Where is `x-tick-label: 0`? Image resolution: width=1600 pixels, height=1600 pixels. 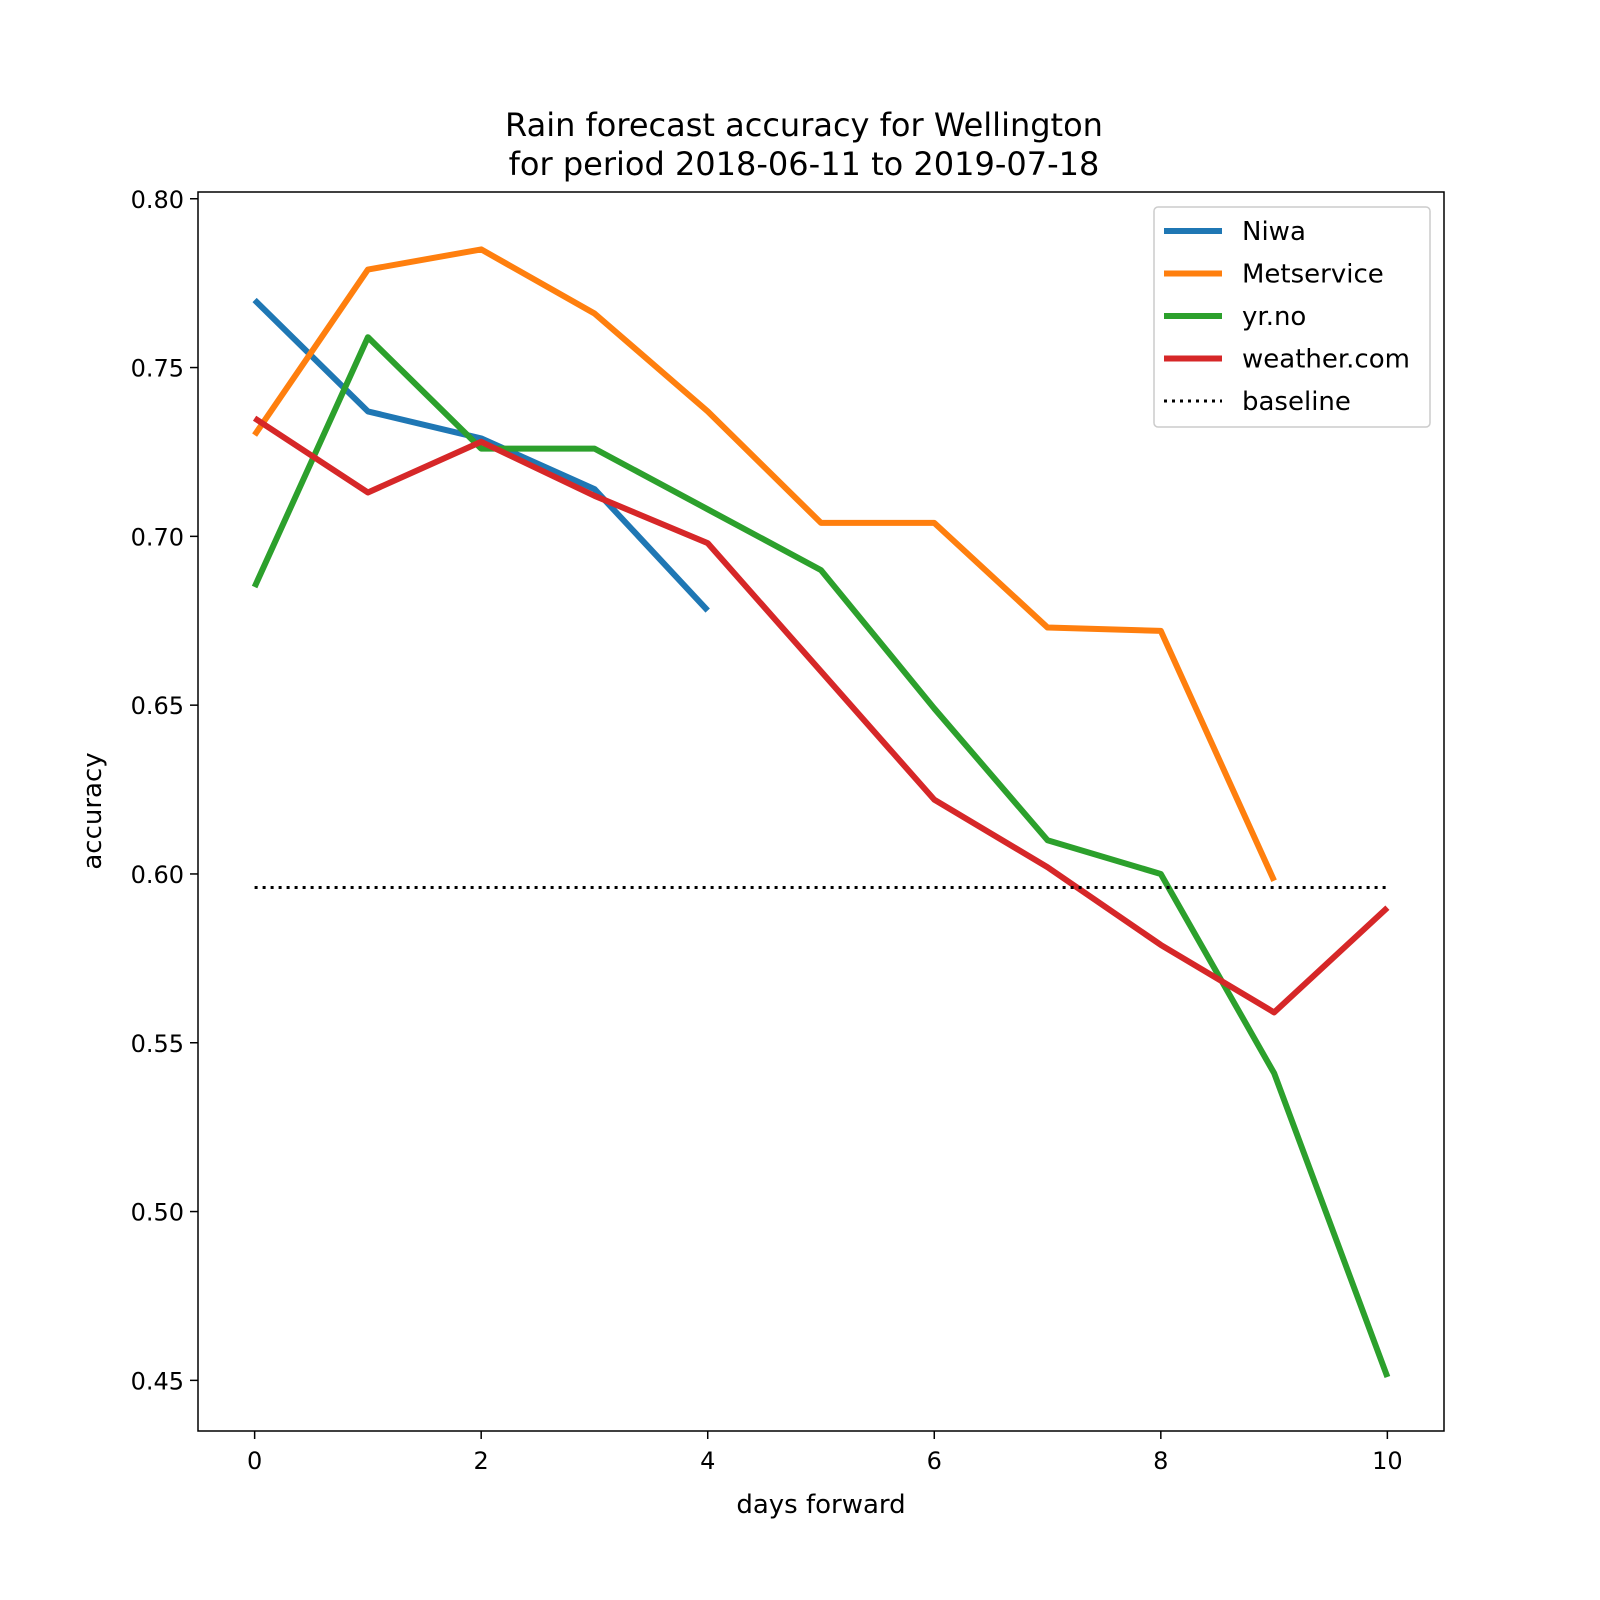
x-tick-label: 0 is located at coordinates (254, 1461).